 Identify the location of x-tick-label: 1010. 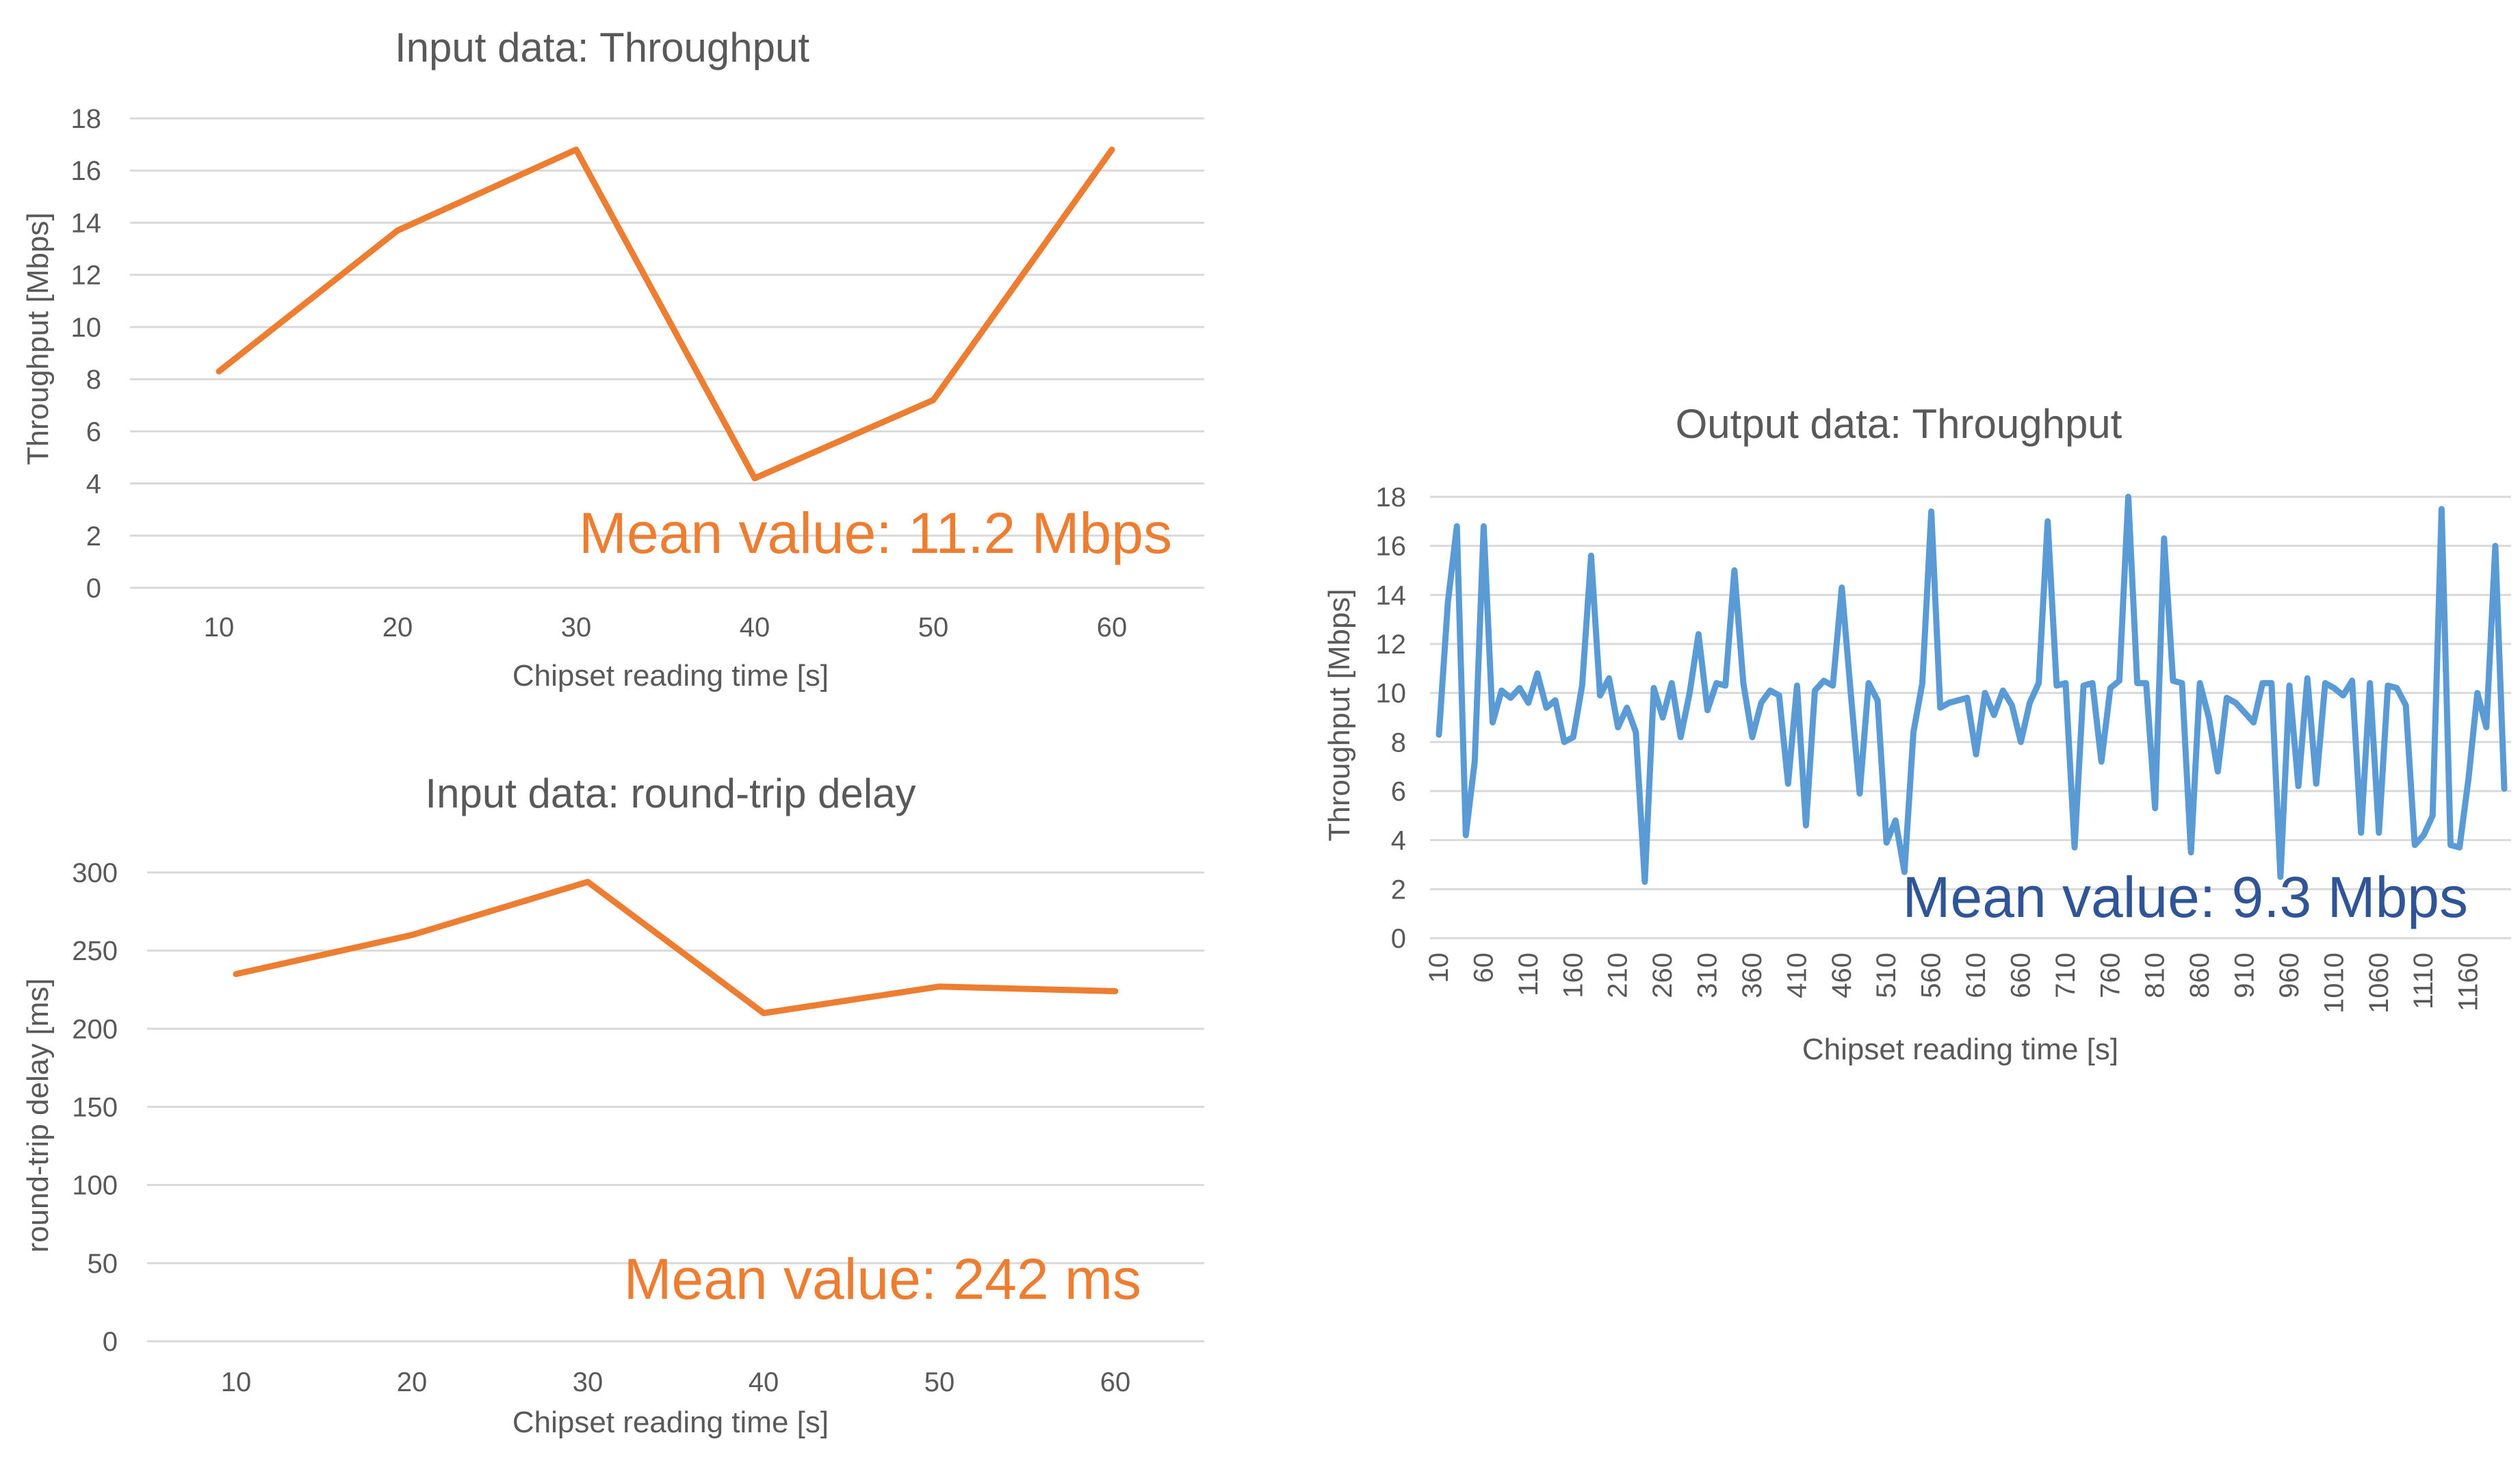
(2334, 983).